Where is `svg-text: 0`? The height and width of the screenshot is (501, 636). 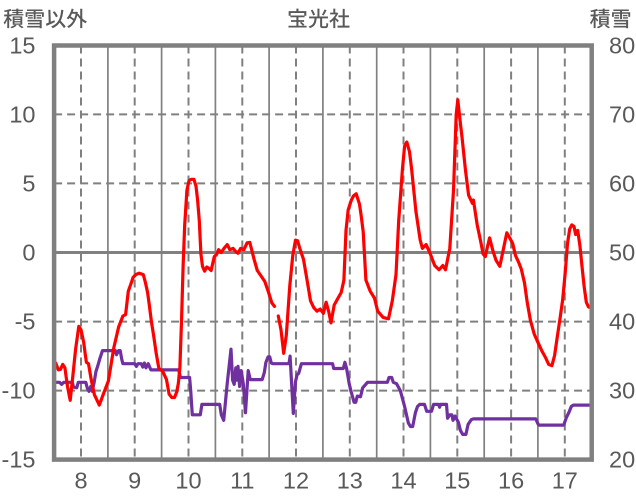
svg-text: 0 is located at coordinates (28, 253).